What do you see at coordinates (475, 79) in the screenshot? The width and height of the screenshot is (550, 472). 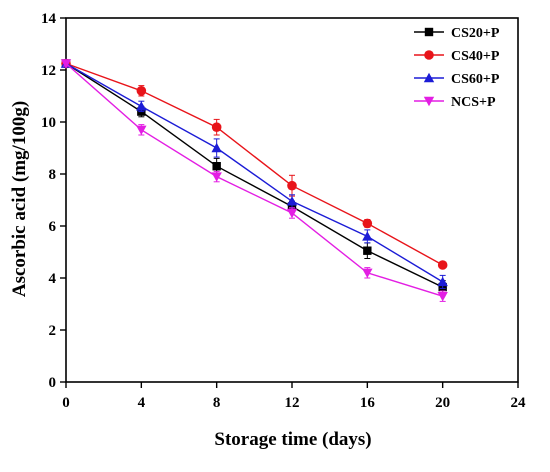 I see `legend-label-cs60-p: CS60+P` at bounding box center [475, 79].